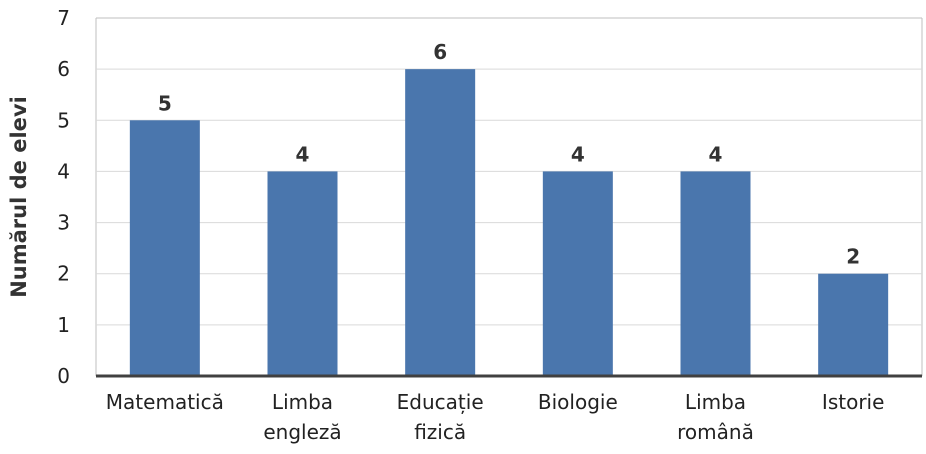 This screenshot has width=926, height=454. Describe the element at coordinates (63, 18) in the screenshot. I see `y-tick-label: 7` at that location.